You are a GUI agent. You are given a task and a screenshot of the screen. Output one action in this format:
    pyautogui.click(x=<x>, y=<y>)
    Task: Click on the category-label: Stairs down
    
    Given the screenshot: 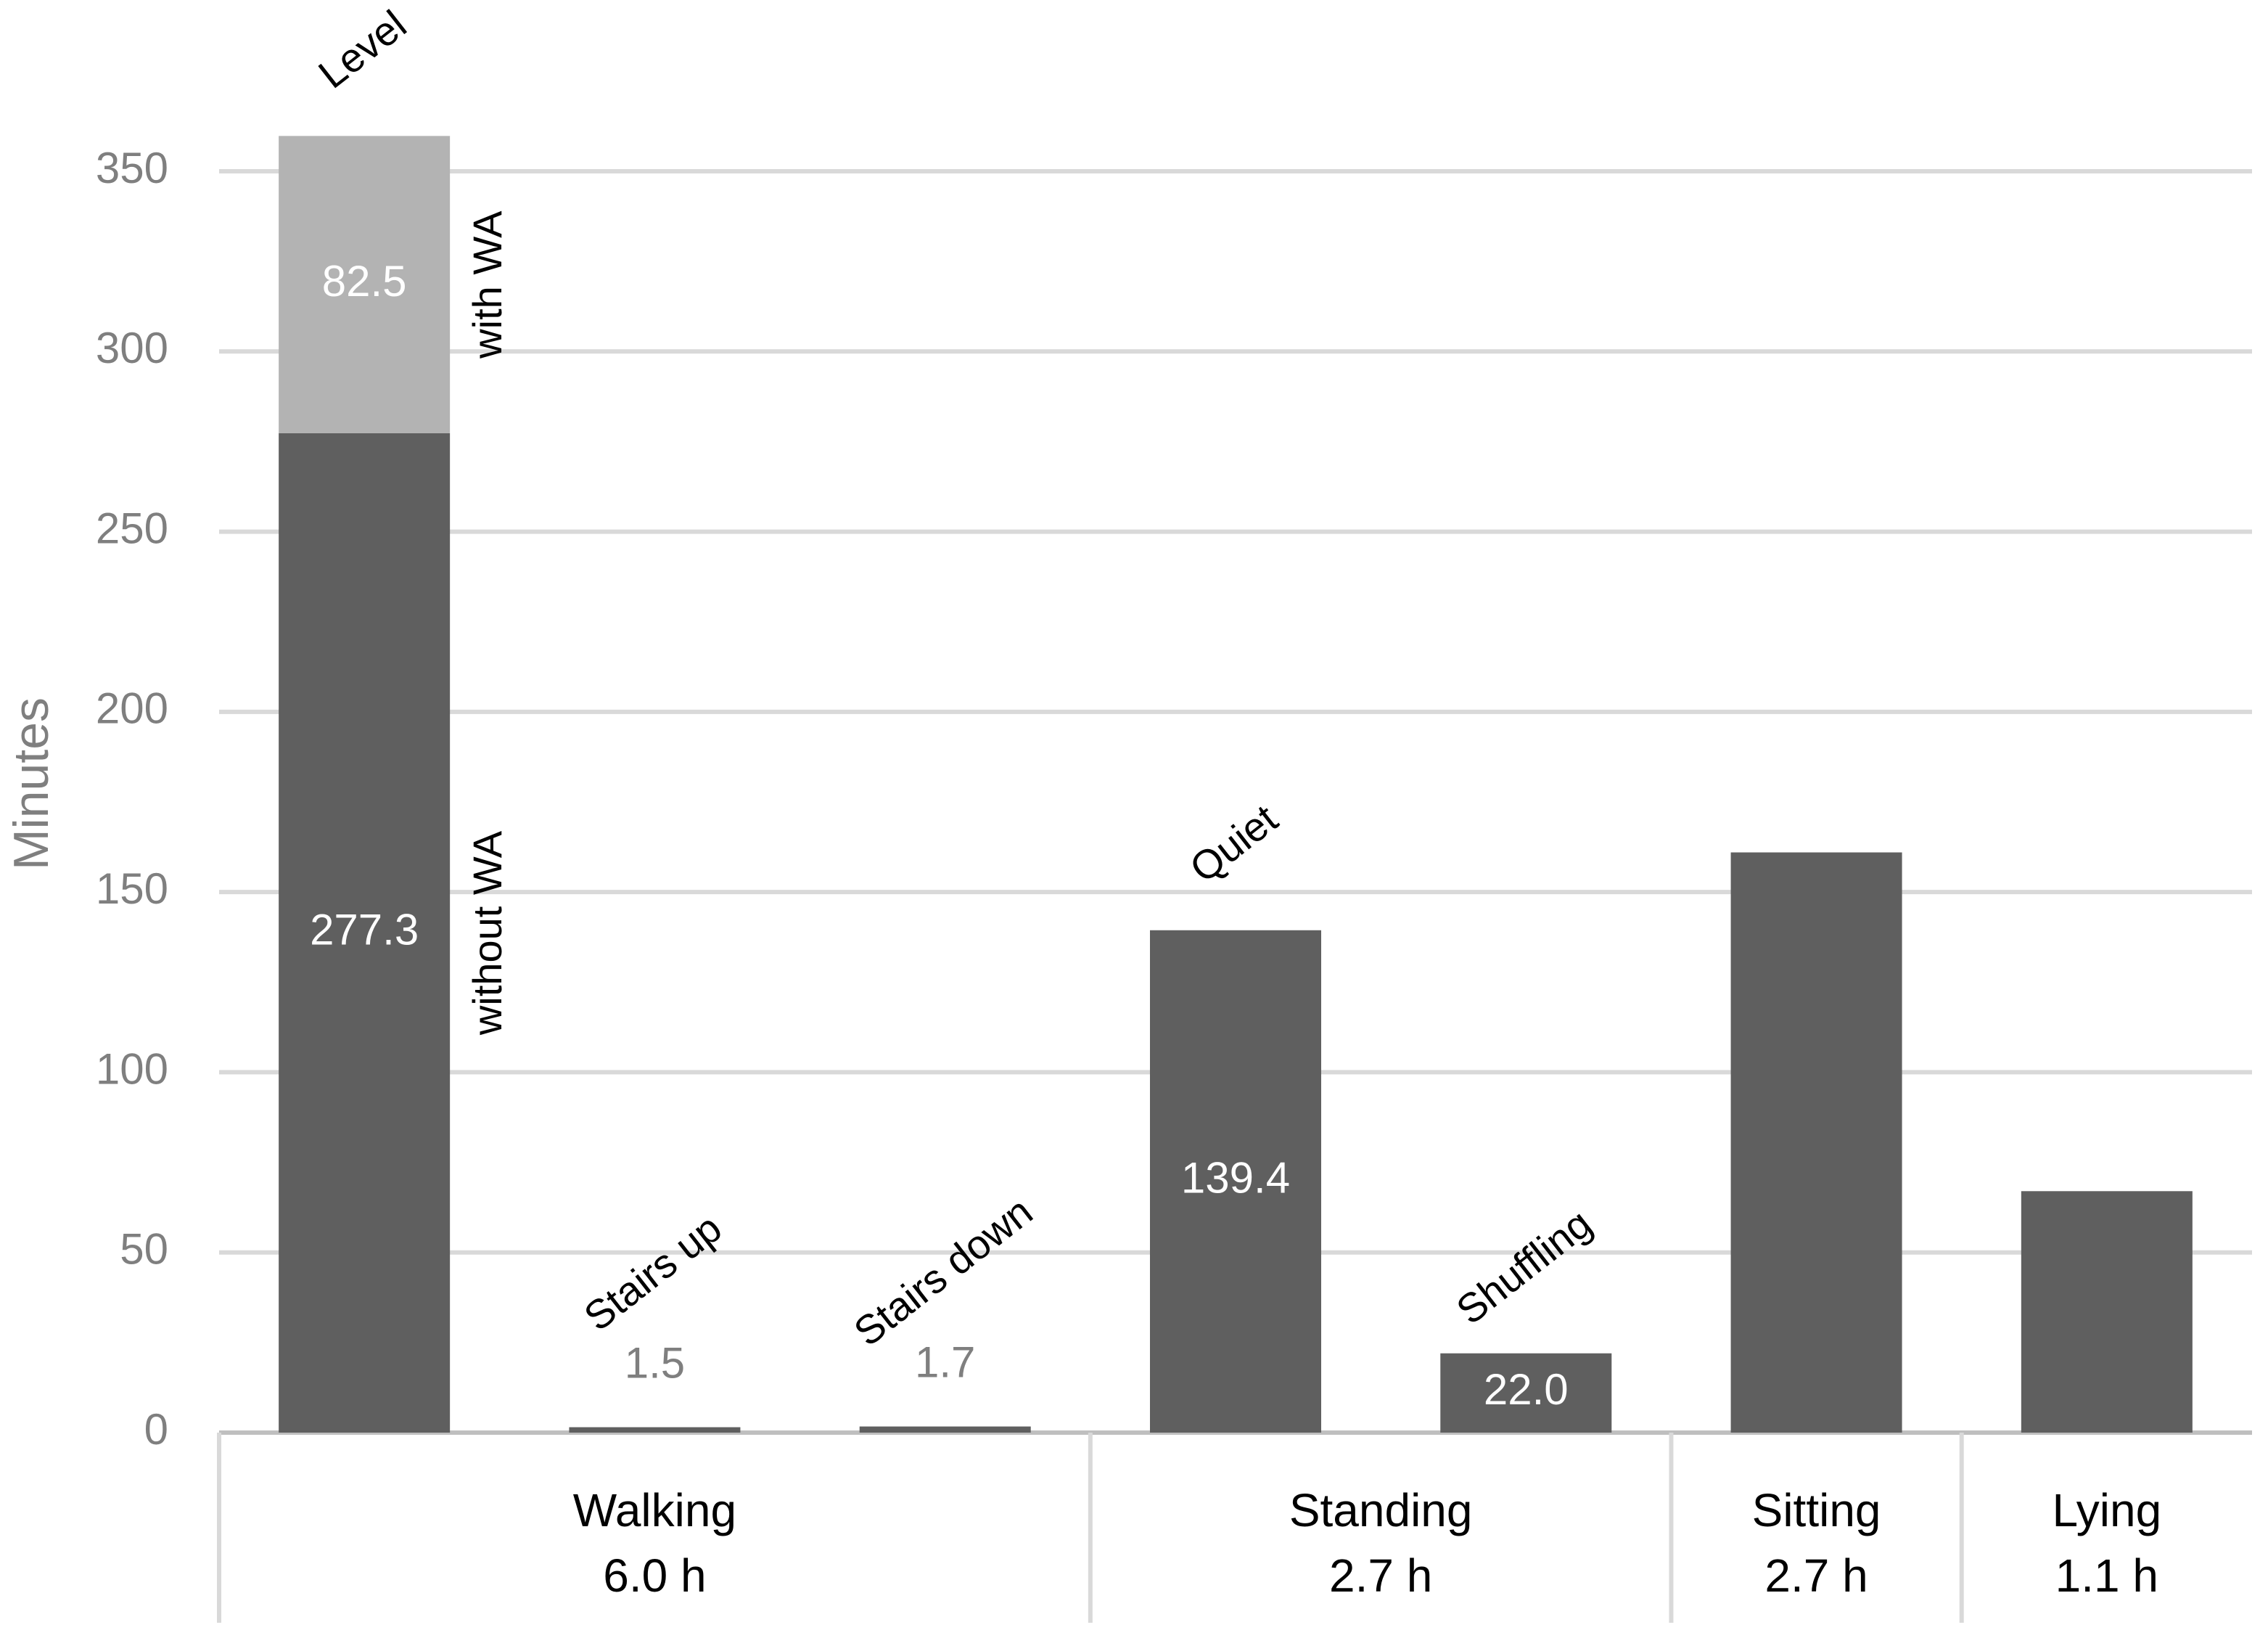 What is the action you would take?
    pyautogui.click(x=943, y=1271)
    